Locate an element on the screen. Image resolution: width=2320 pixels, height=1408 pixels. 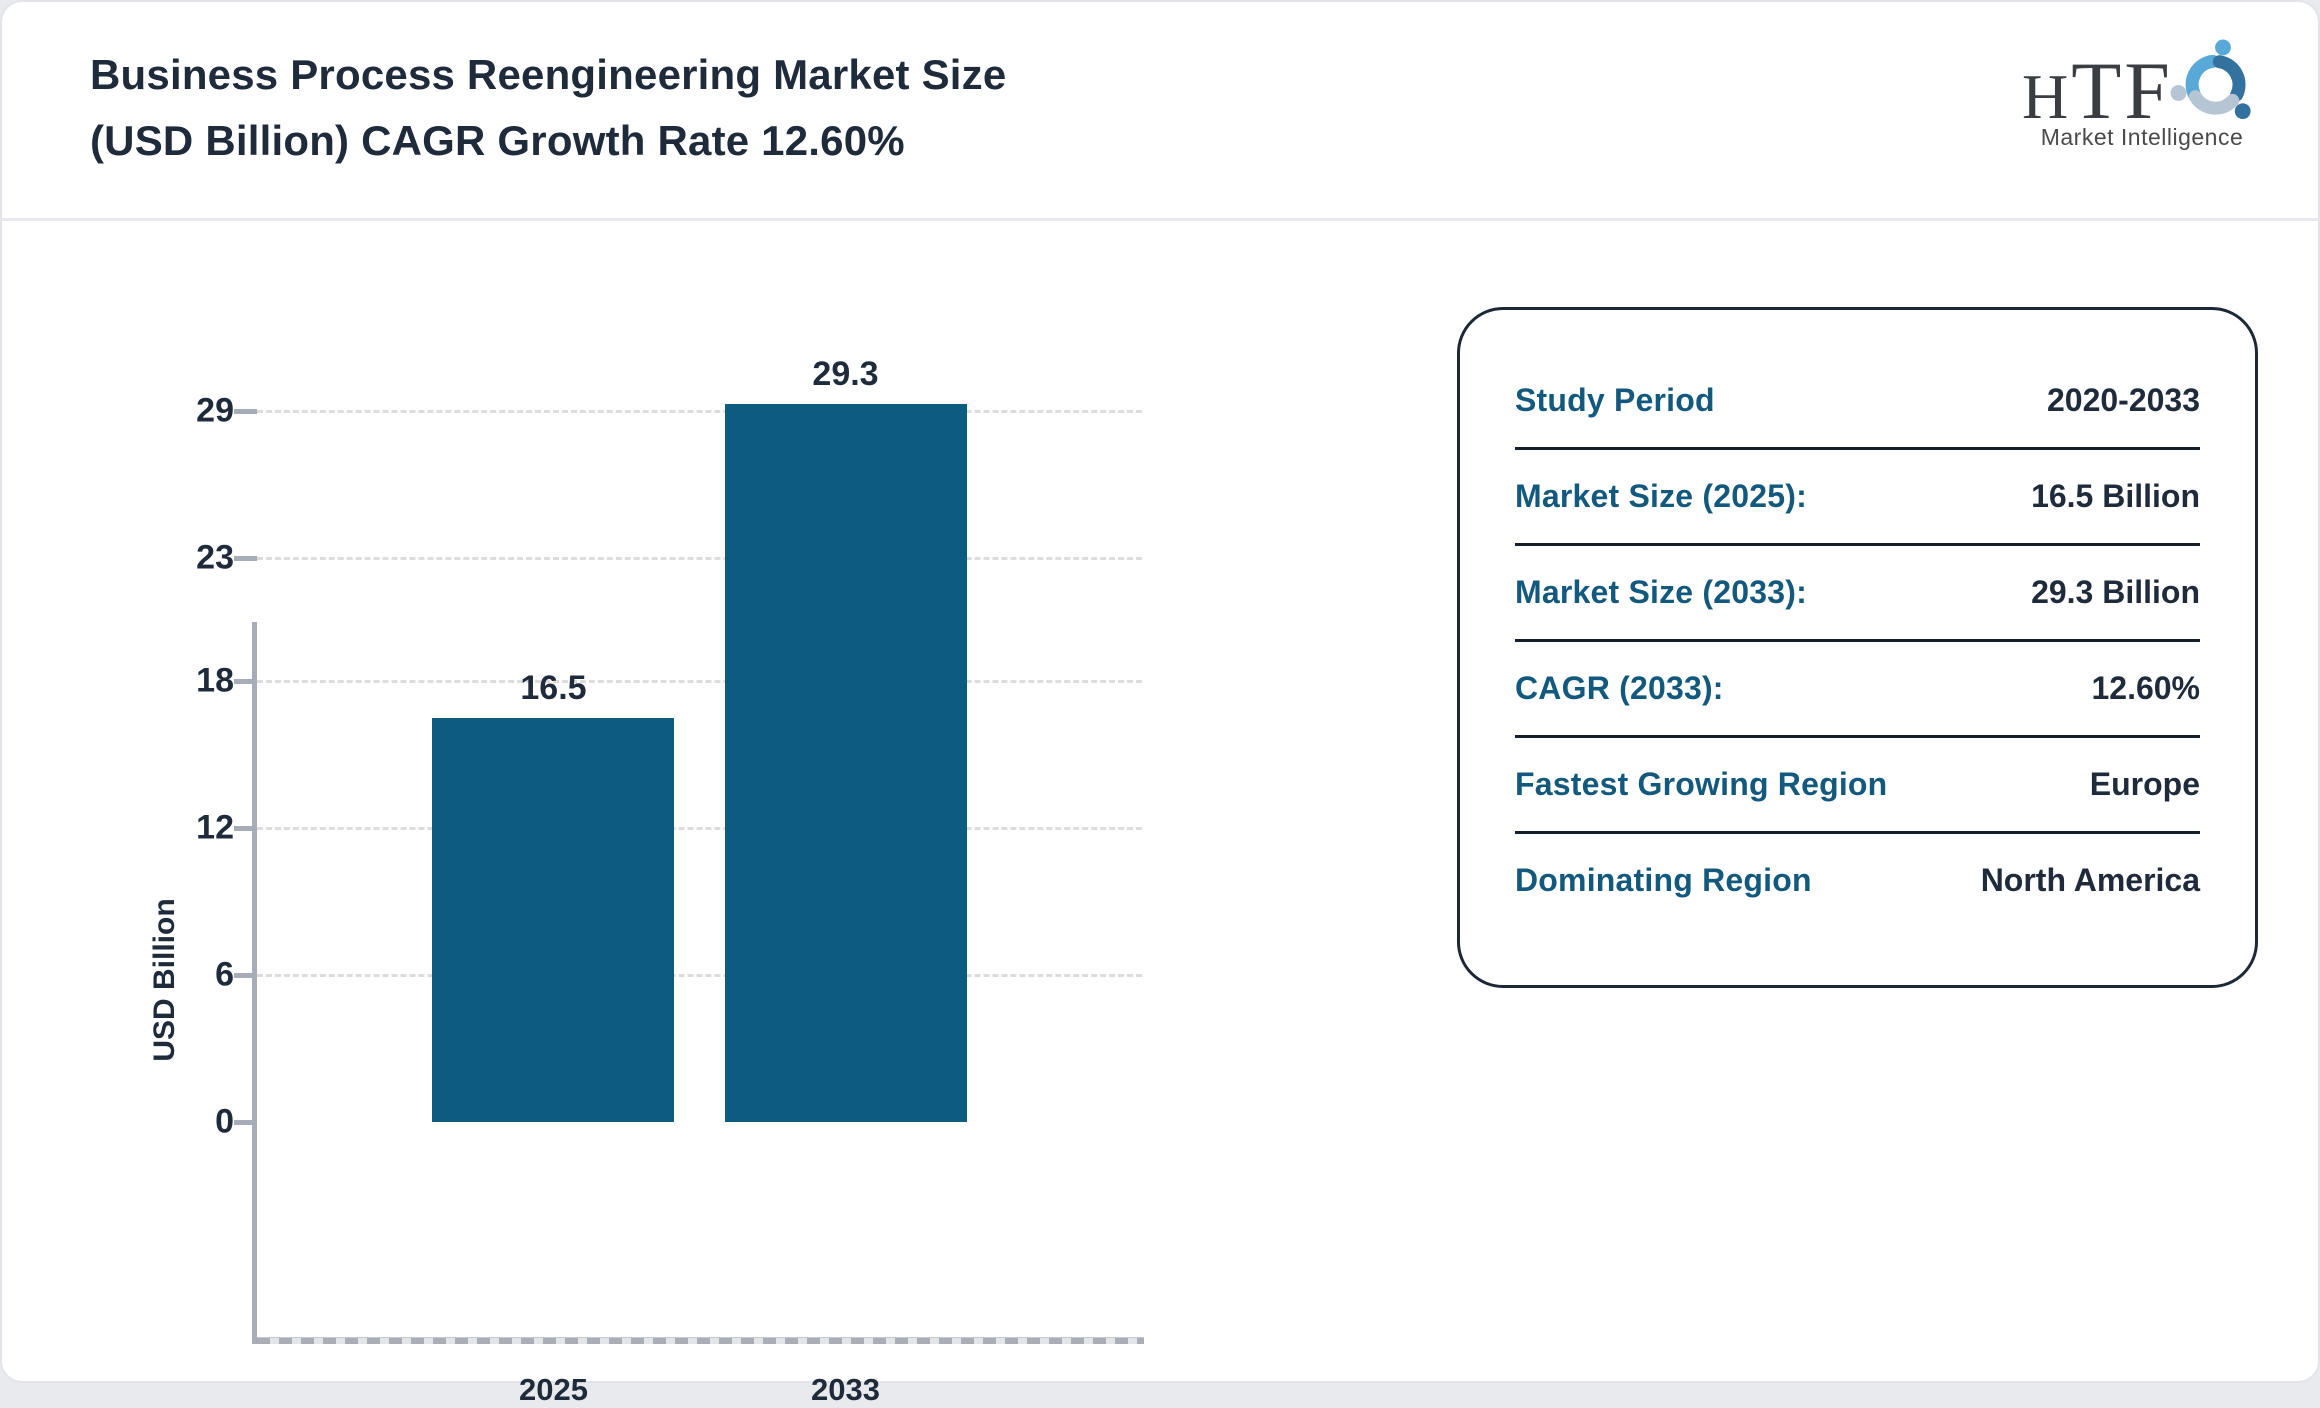
y-tick-label-23: 23 is located at coordinates (215, 557).